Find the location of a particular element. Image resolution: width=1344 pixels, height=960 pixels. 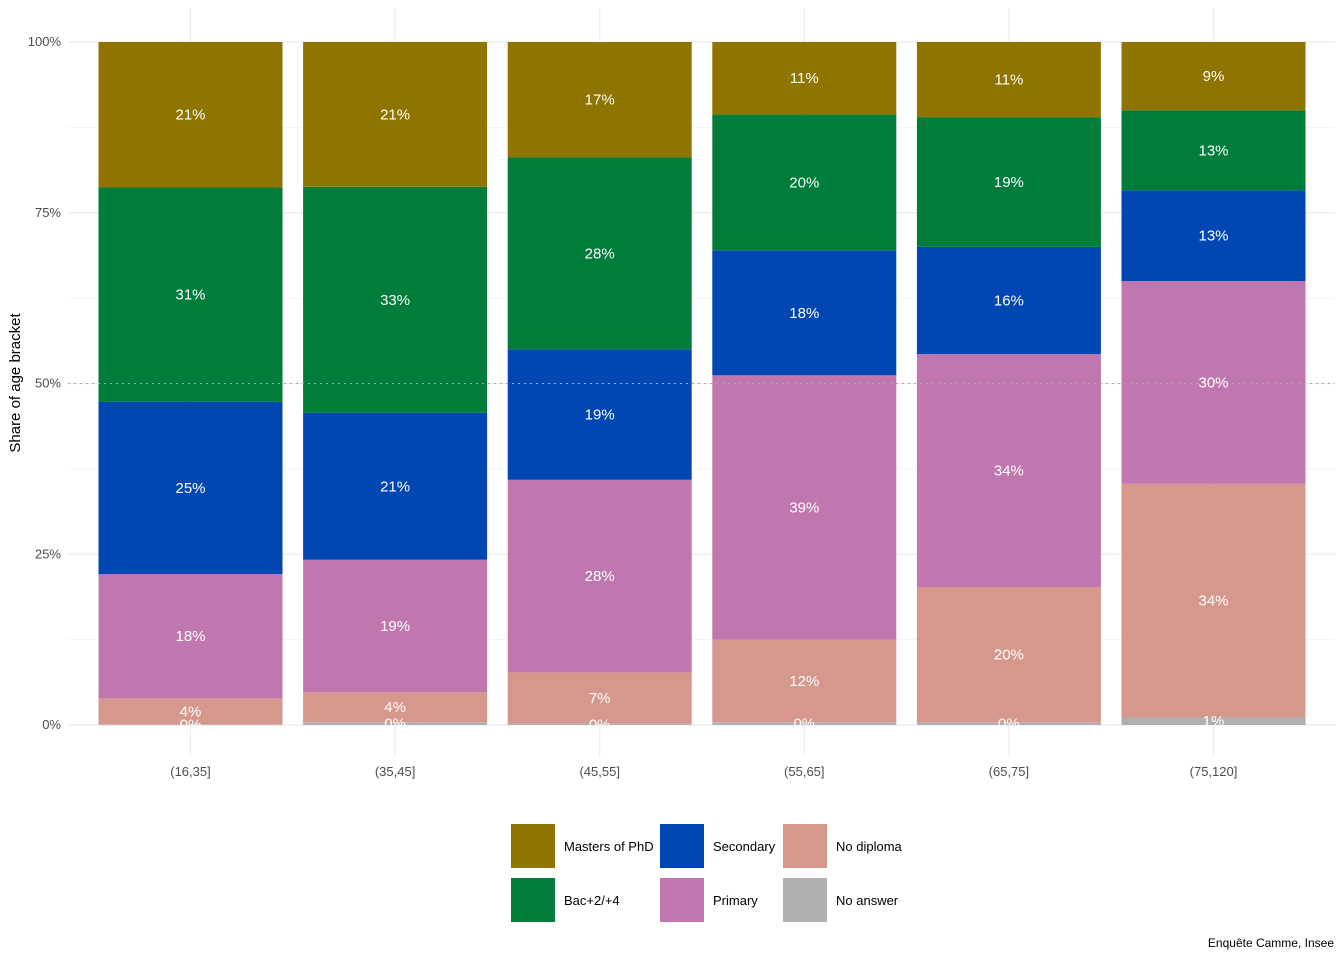

legend-label: Bac+2/+4 is located at coordinates (592, 900).